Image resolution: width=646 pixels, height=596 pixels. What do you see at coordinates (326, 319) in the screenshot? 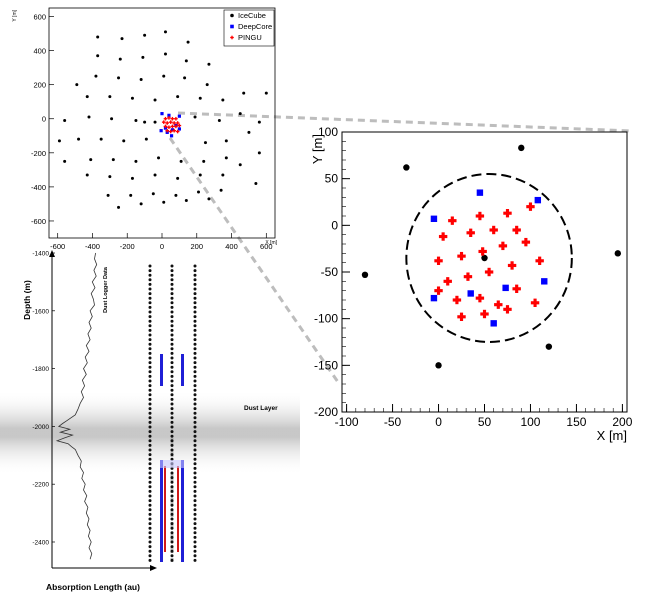
I see `y-tick-label: -100` at bounding box center [326, 319].